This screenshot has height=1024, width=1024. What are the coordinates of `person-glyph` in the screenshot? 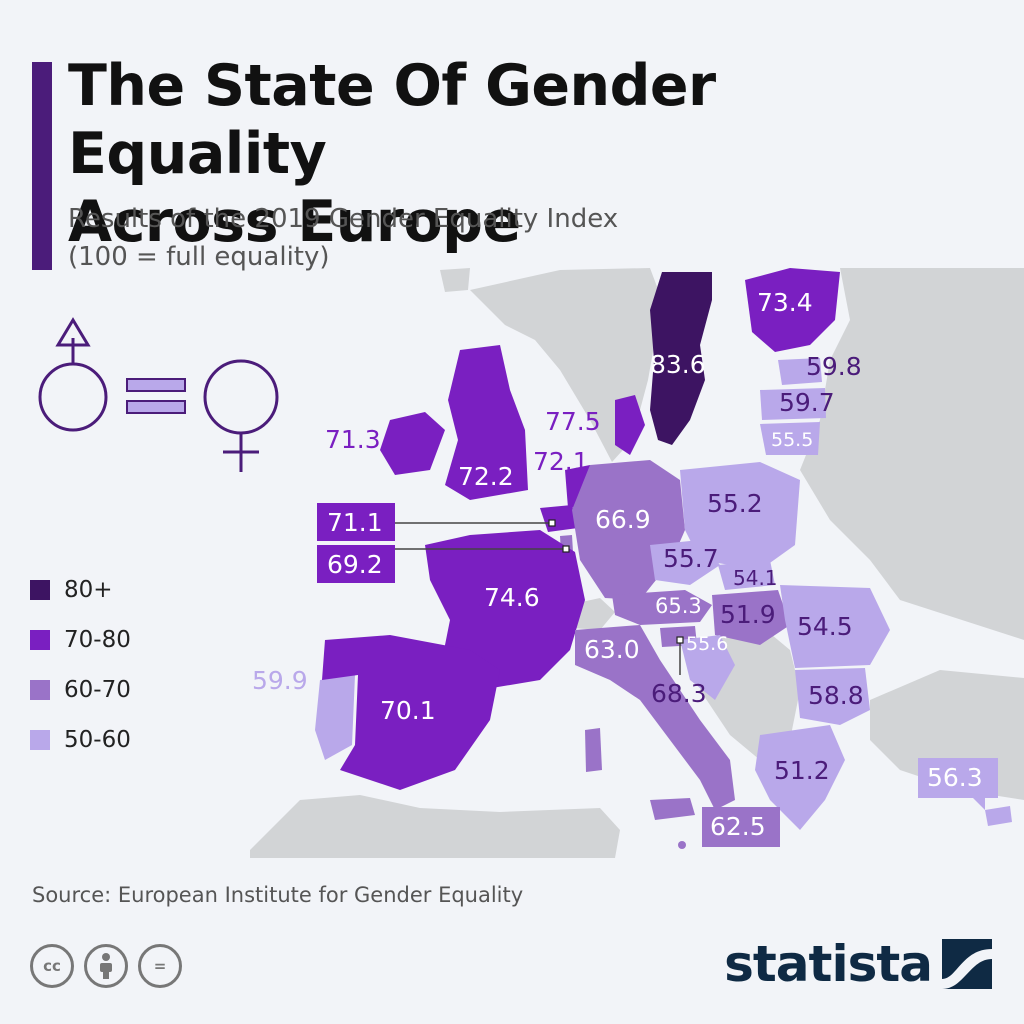 It's located at (106, 966).